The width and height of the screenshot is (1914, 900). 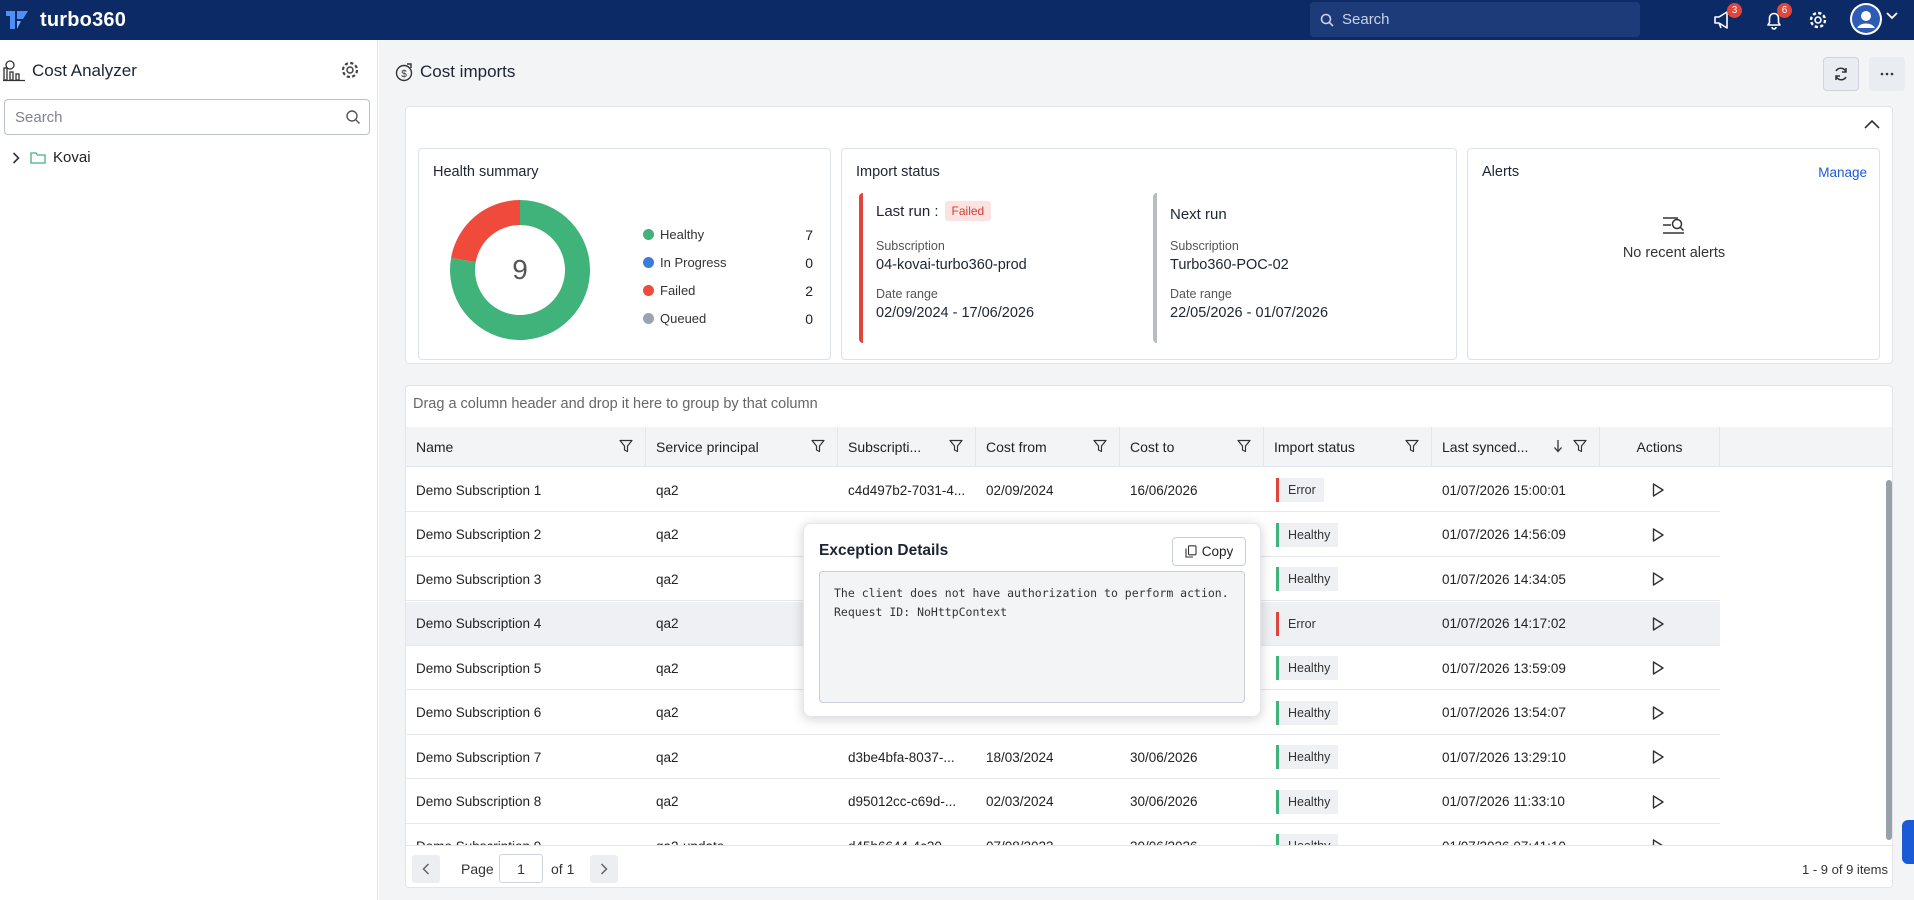 What do you see at coordinates (1020, 757) in the screenshot?
I see `cell-from: 18/03/2024` at bounding box center [1020, 757].